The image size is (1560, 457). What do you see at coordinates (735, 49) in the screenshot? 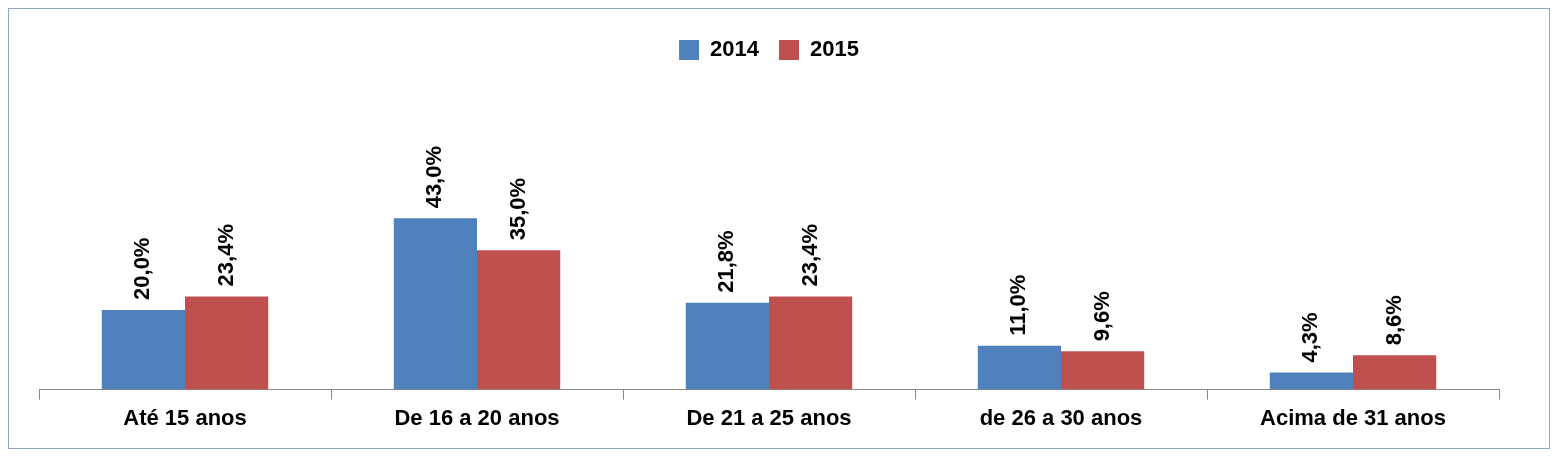
I see `legend-label: 2014` at bounding box center [735, 49].